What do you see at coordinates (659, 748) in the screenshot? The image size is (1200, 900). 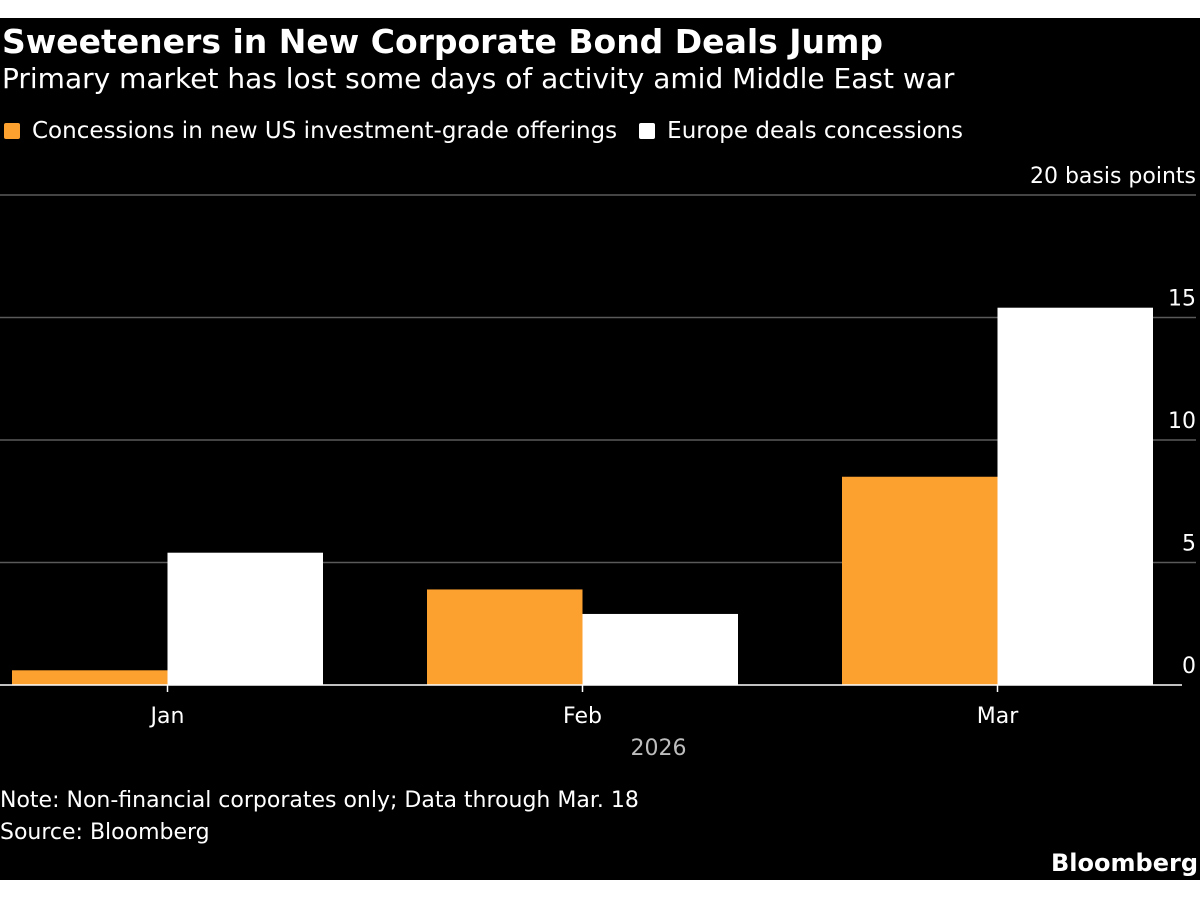 I see `x-group-label: 2026` at bounding box center [659, 748].